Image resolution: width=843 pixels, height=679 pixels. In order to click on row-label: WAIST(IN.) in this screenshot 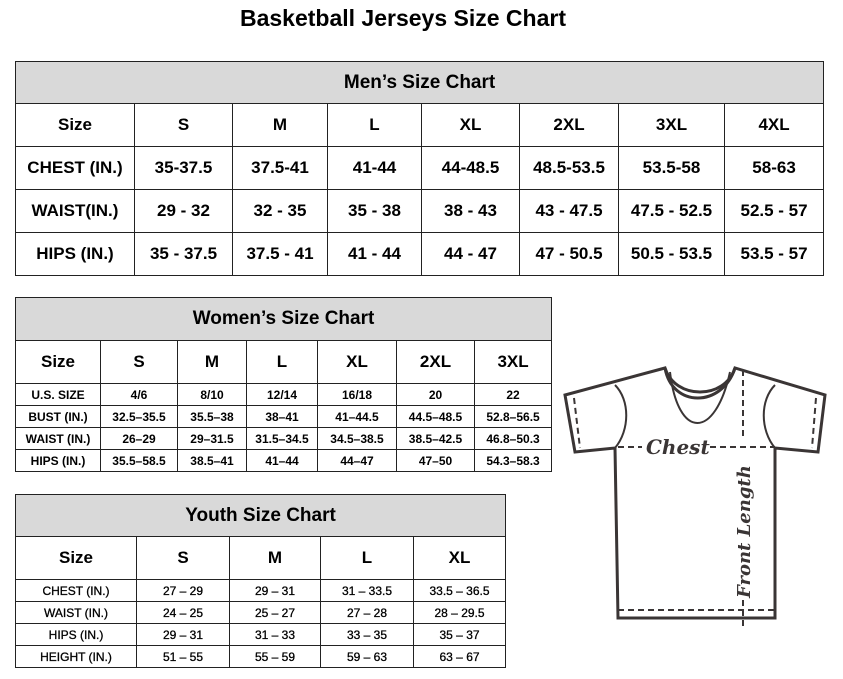, I will do `click(75, 211)`.